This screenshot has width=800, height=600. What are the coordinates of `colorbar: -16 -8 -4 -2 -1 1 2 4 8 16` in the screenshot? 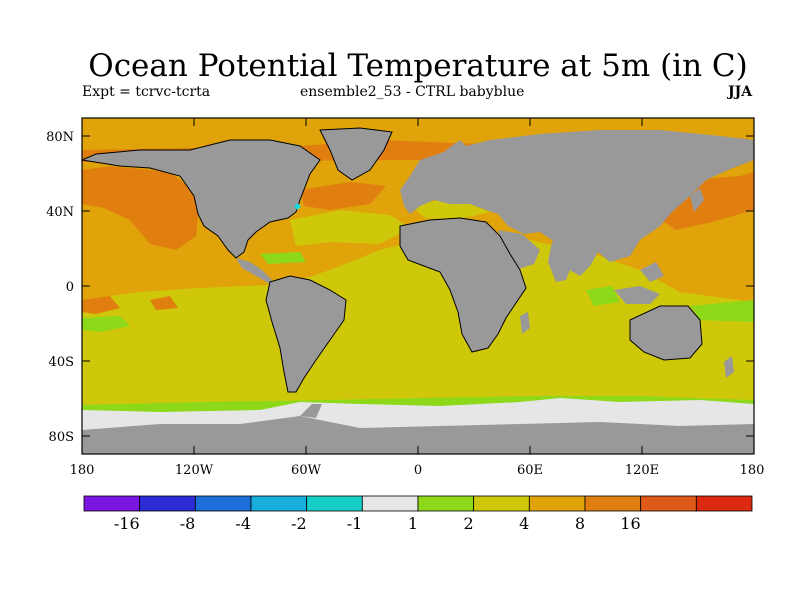 It's located at (418, 514).